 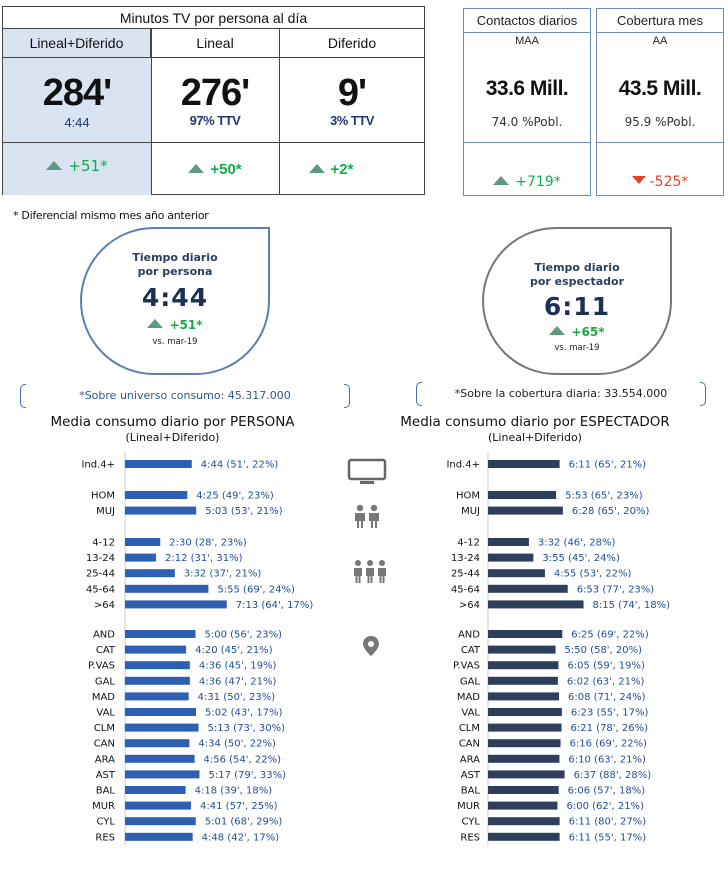 I want to click on data-label: 4:31 (50', 23%), so click(x=237, y=697).